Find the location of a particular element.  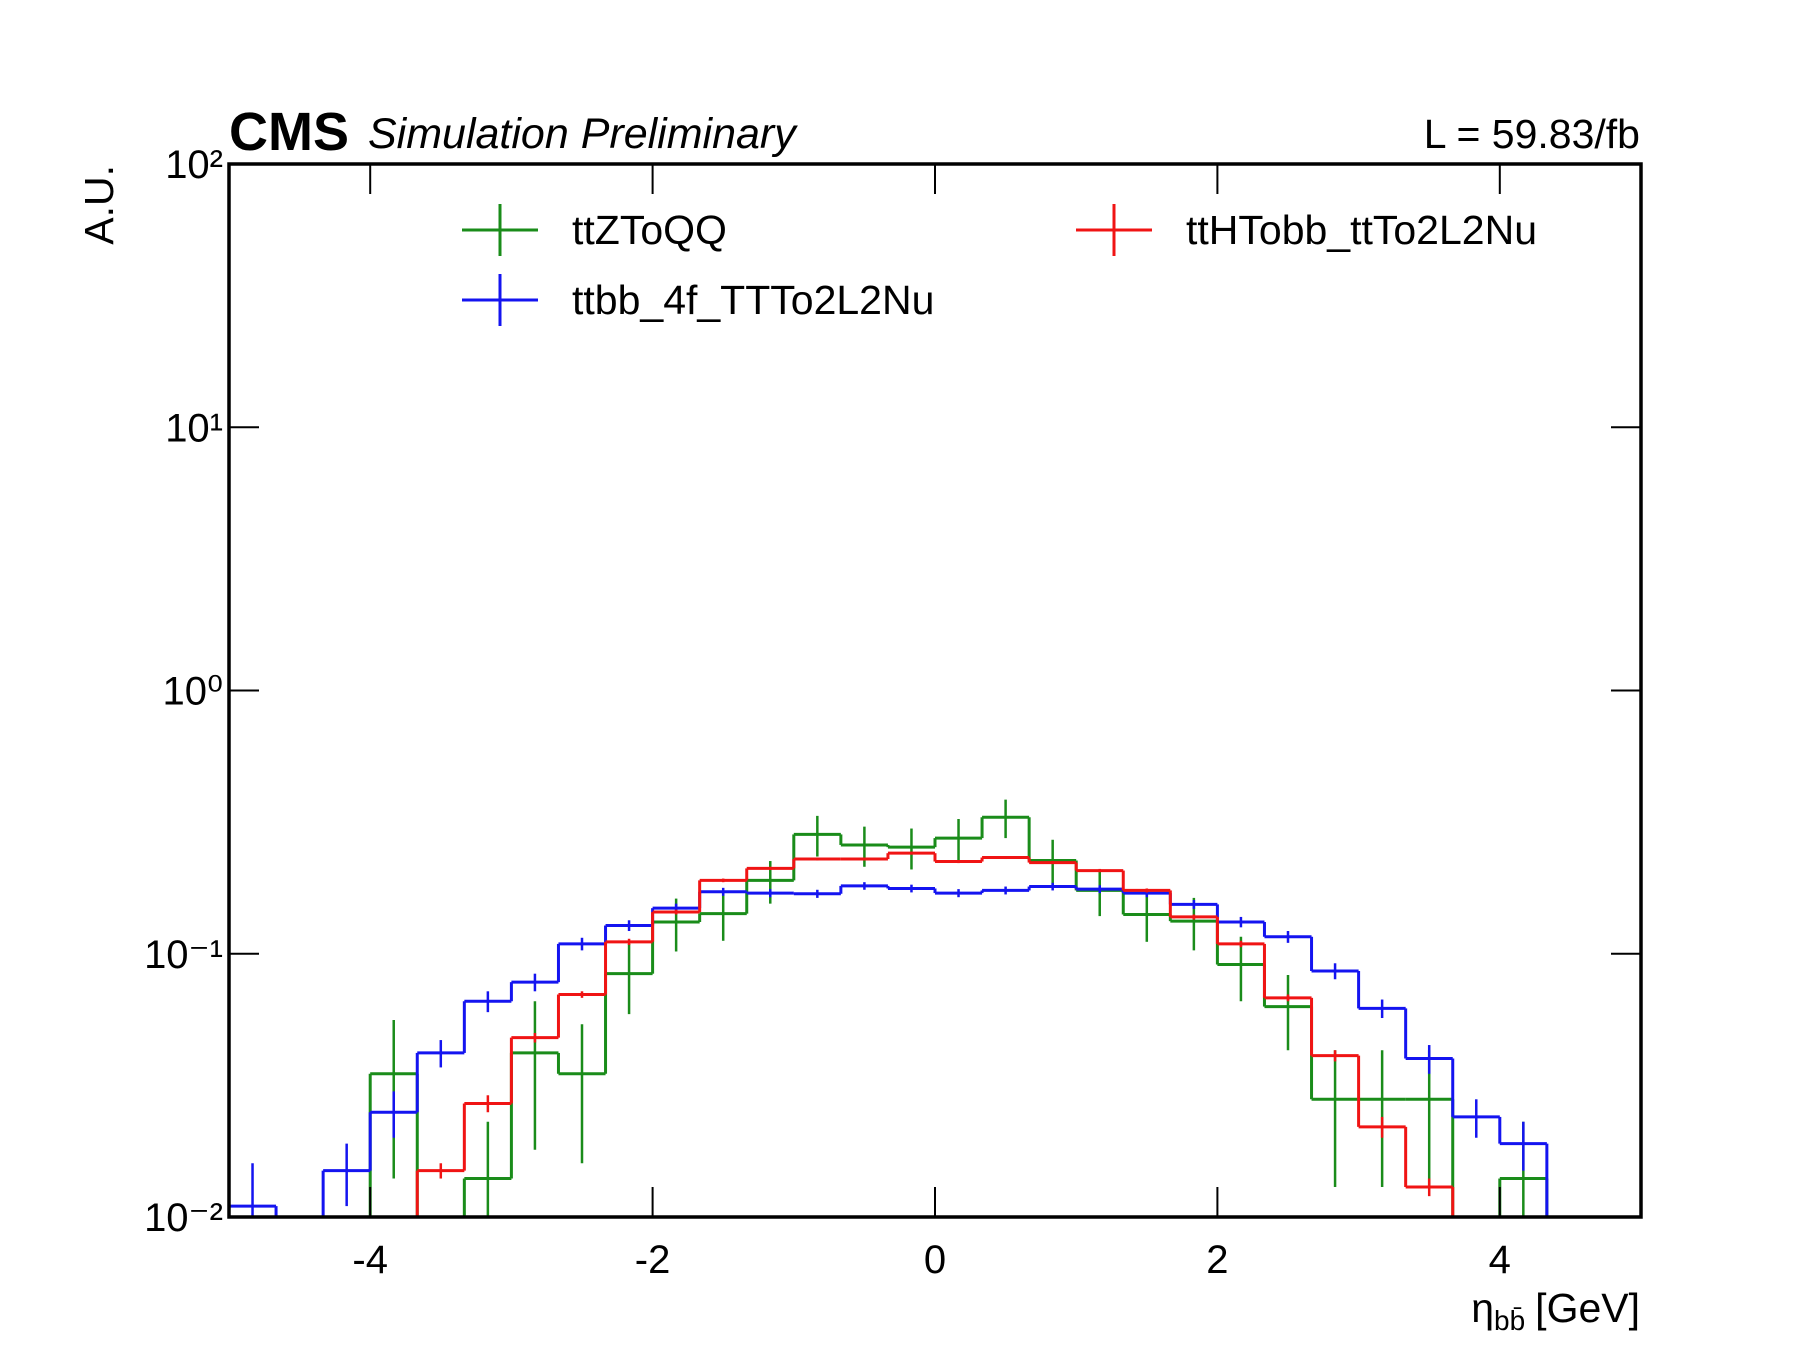

legend-label: ttHTobb_ttTo2L2Nu is located at coordinates (1361, 230).